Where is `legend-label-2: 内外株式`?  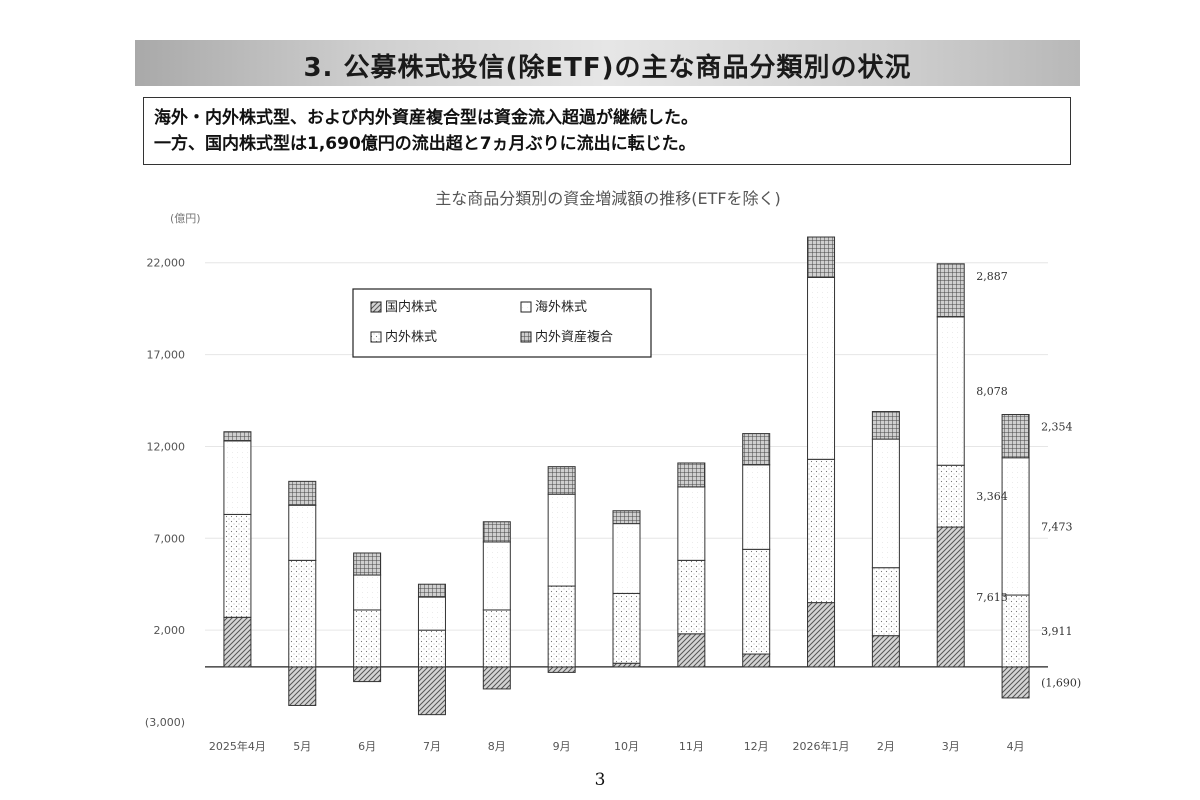 legend-label-2: 内外株式 is located at coordinates (411, 337).